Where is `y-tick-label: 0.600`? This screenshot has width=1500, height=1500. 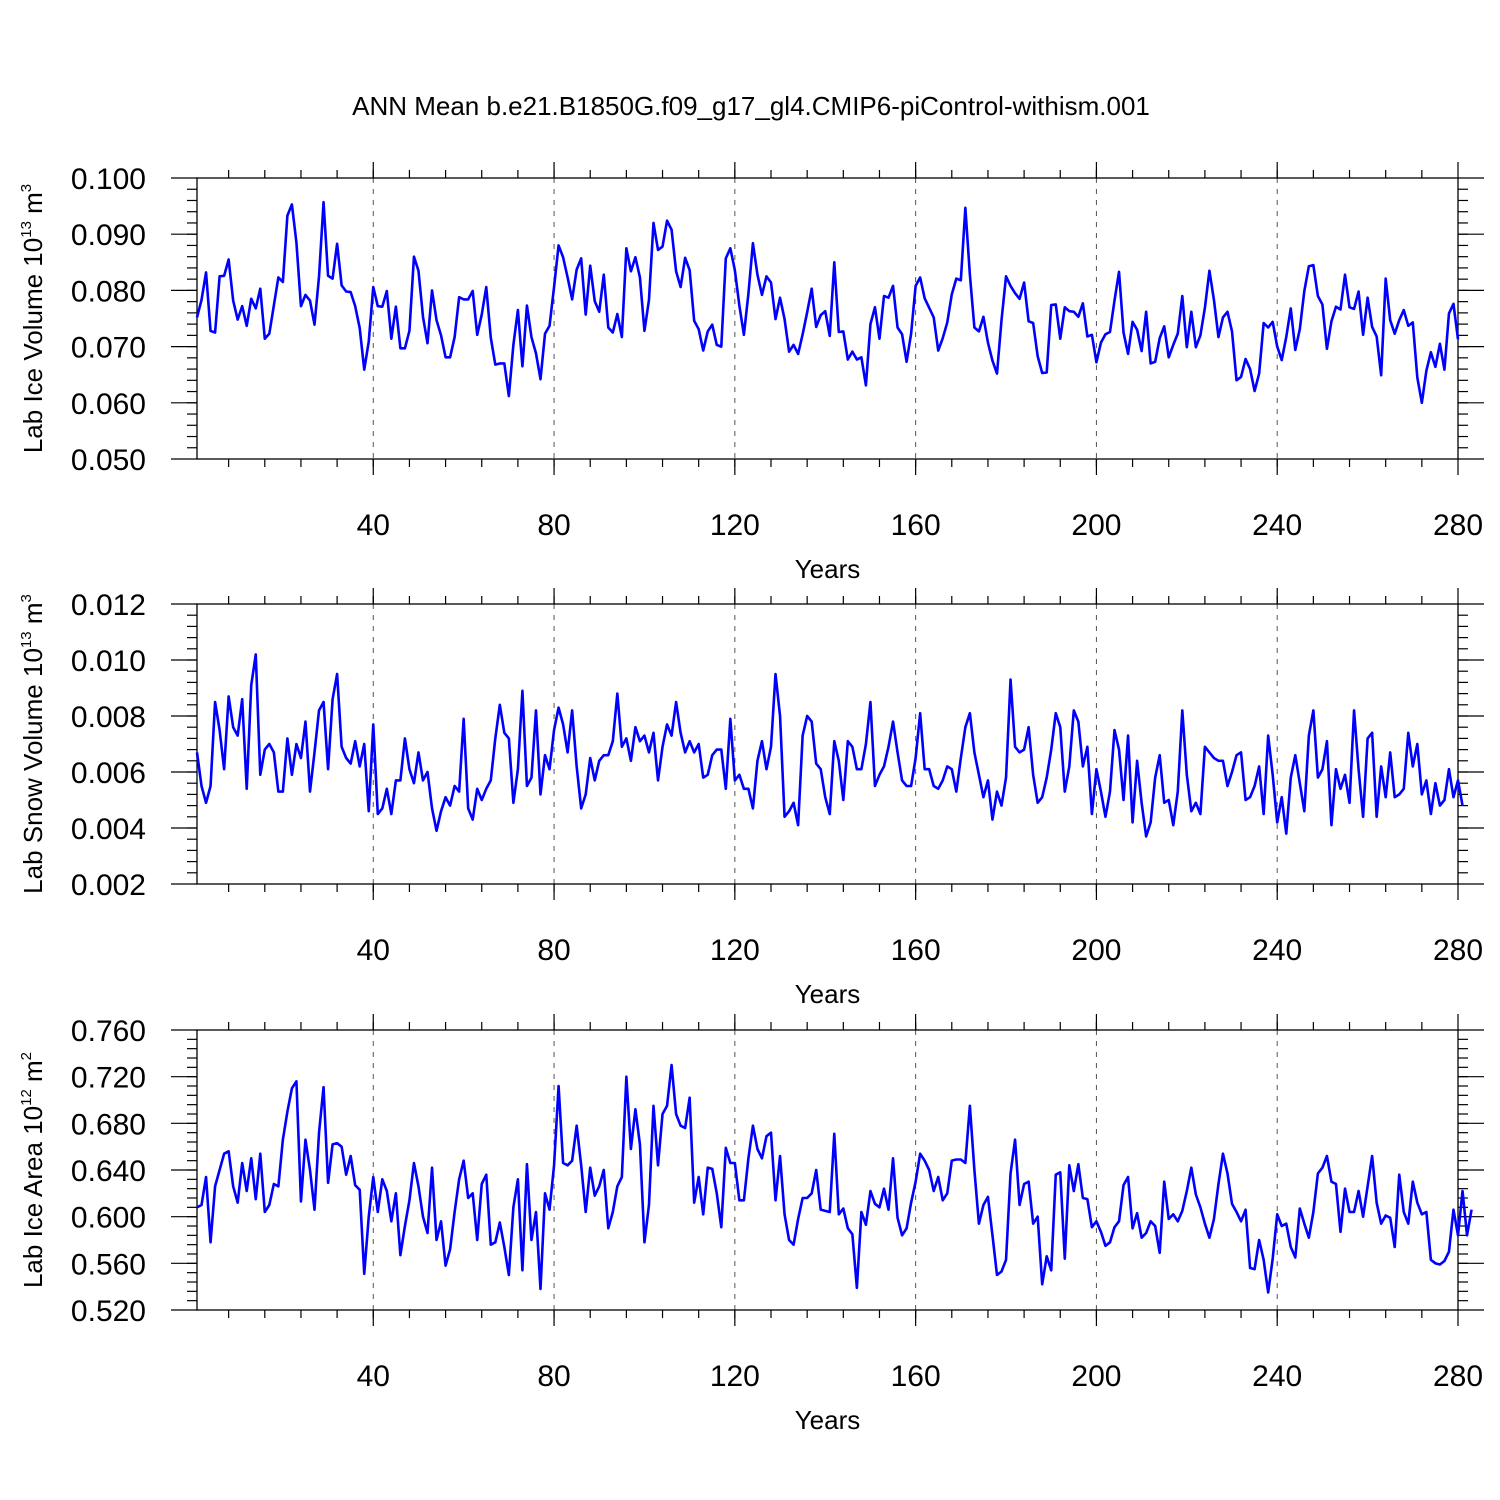 y-tick-label: 0.600 is located at coordinates (108, 1218).